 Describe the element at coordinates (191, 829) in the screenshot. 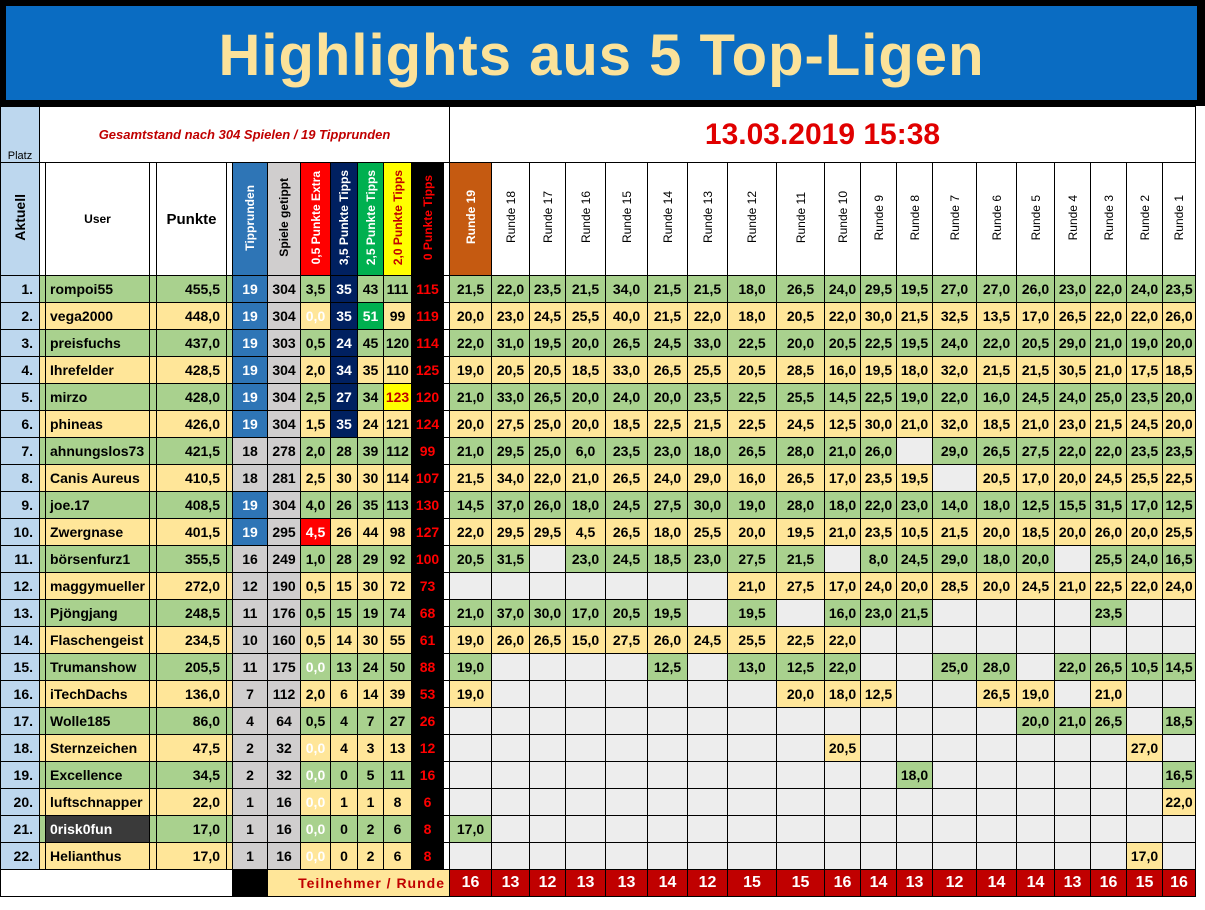

I see `points-cell: 17,0` at that location.